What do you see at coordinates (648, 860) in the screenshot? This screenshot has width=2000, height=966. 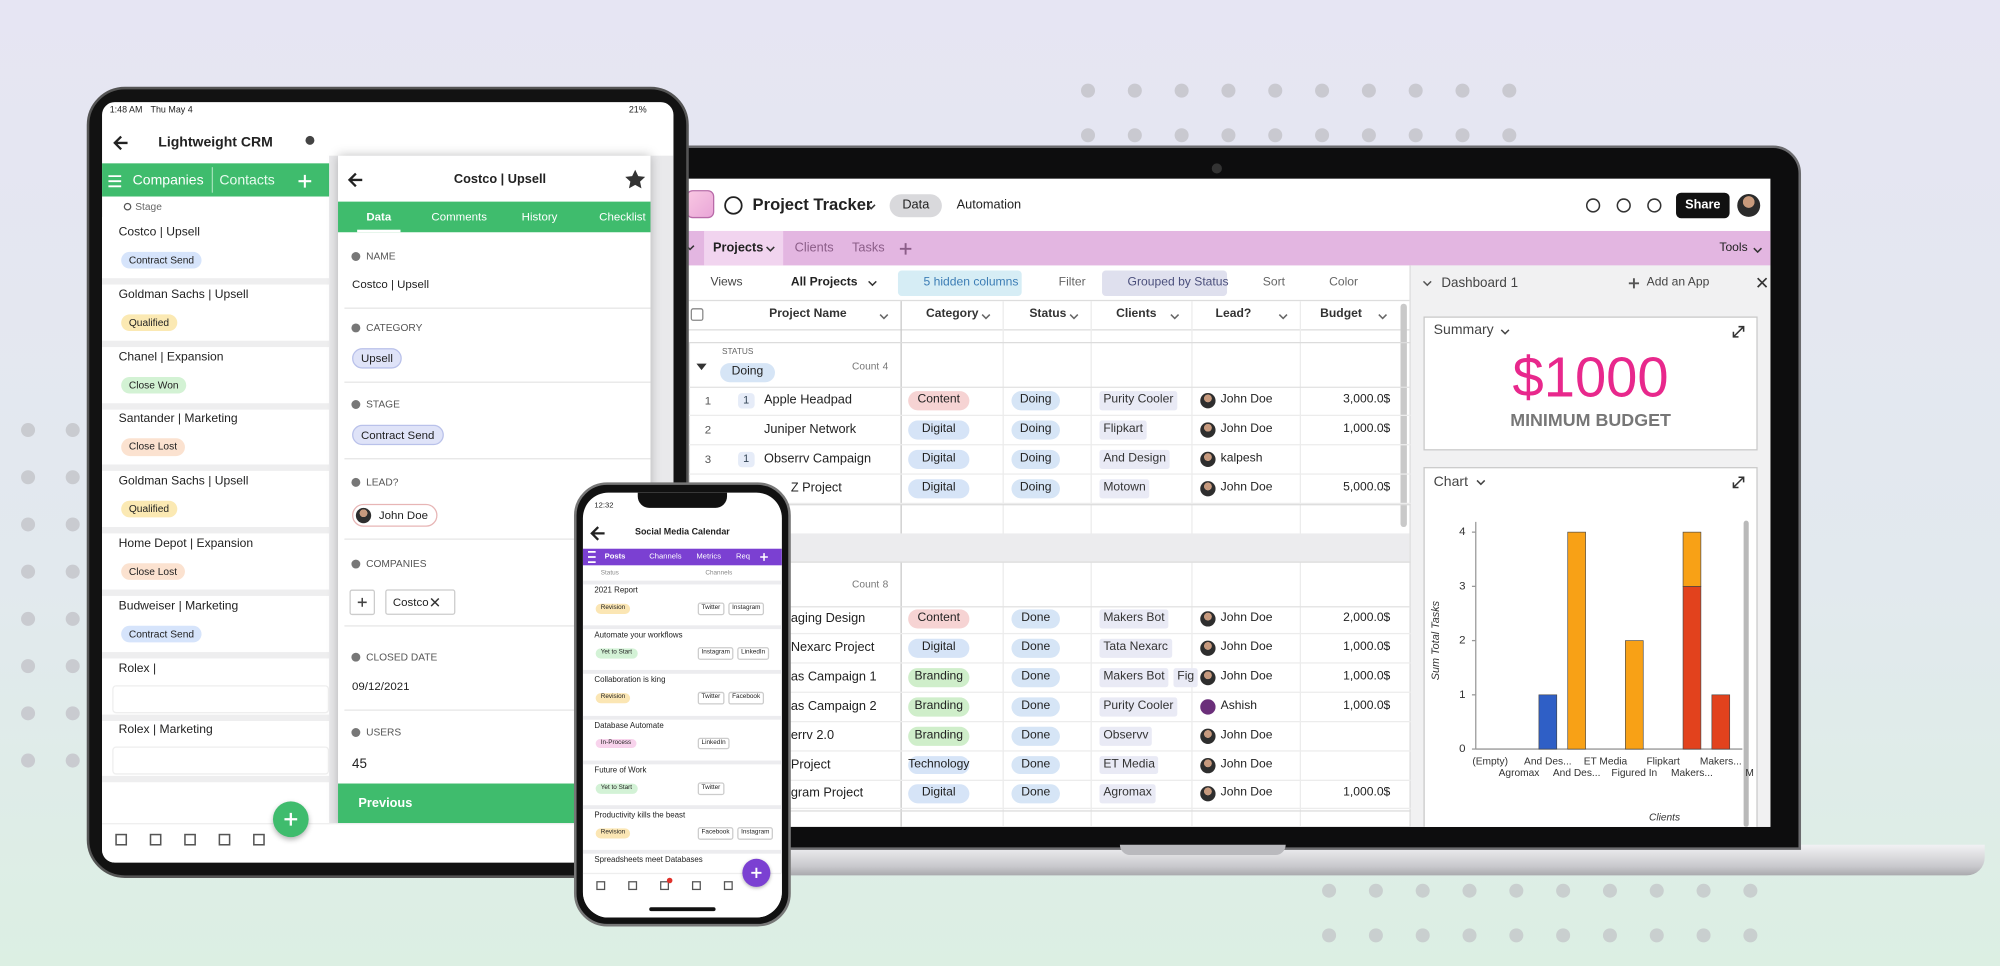 I see `post-title: Spreadsheets meet Databases` at bounding box center [648, 860].